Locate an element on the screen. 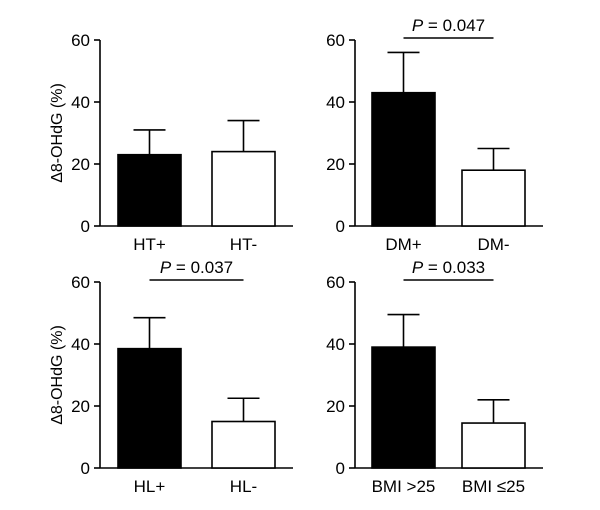 The width and height of the screenshot is (600, 510). significance-label: P = 0.033 is located at coordinates (448, 267).